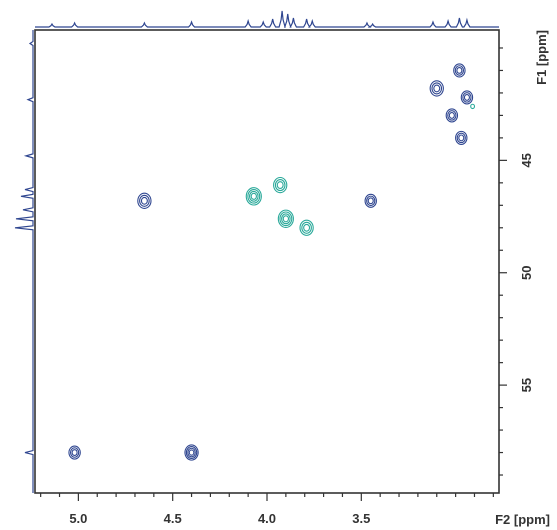 The image size is (557, 530). I want to click on x-tick-label: 5.0, so click(78, 518).